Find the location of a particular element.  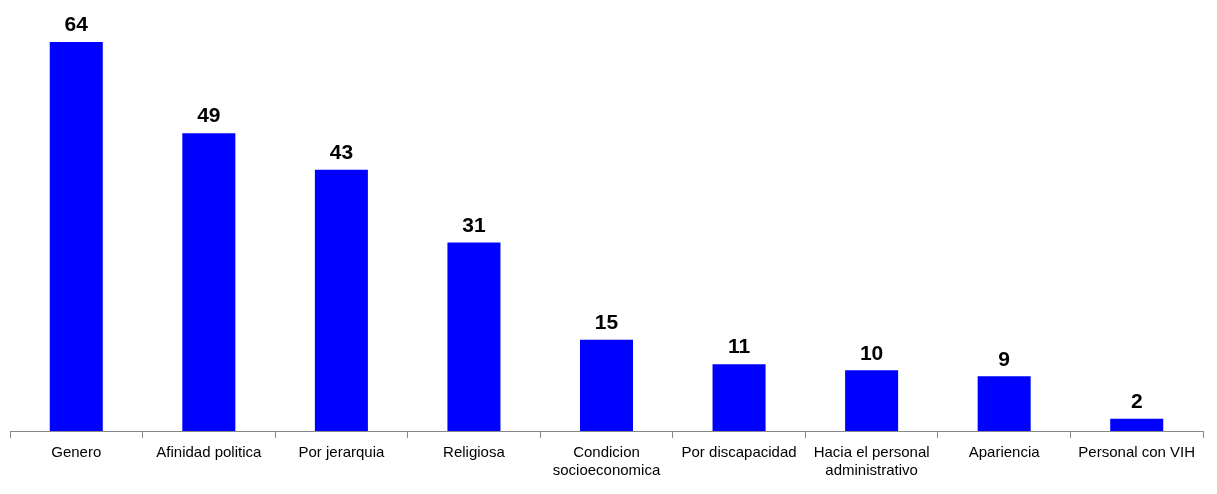

x-tick-label: Por discapacidad is located at coordinates (739, 452).